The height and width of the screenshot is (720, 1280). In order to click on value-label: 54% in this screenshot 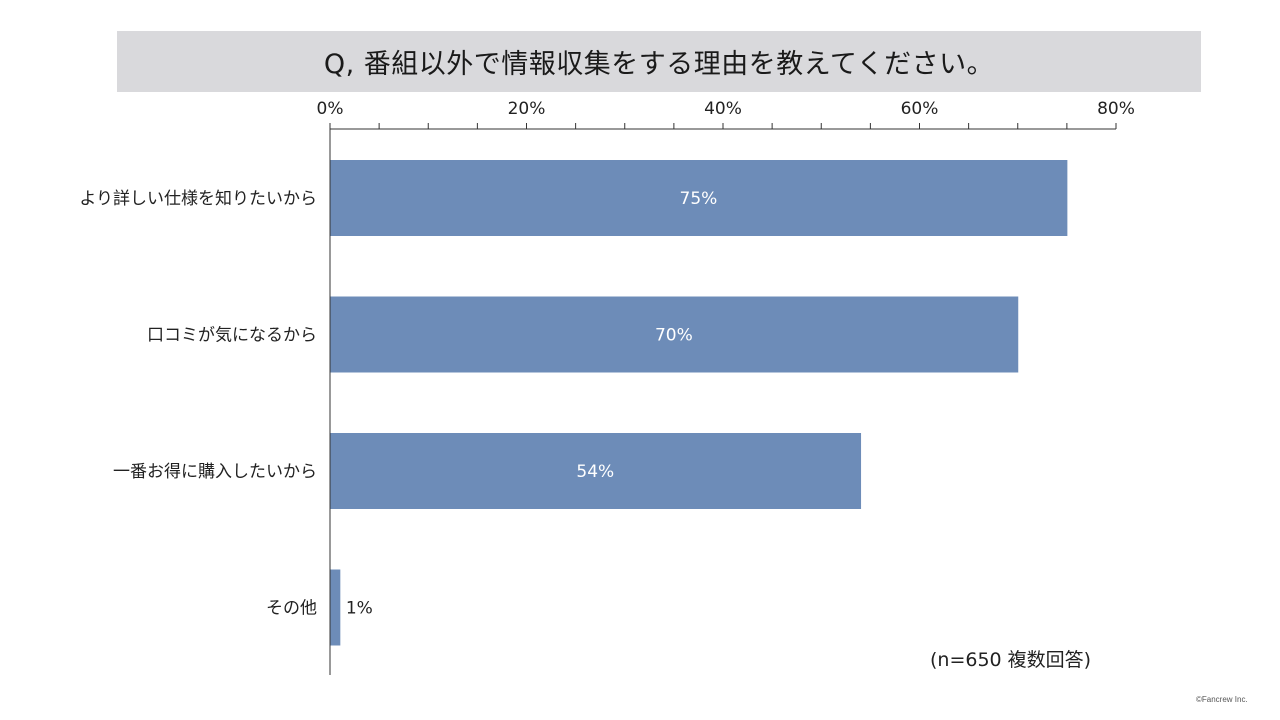, I will do `click(595, 472)`.